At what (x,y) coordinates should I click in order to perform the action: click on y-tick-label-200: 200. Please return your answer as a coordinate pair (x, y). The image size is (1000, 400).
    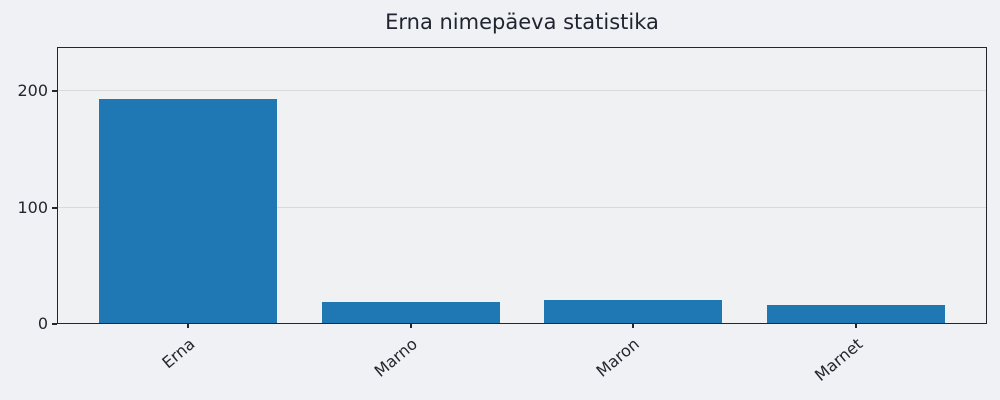
    Looking at the image, I should click on (32, 91).